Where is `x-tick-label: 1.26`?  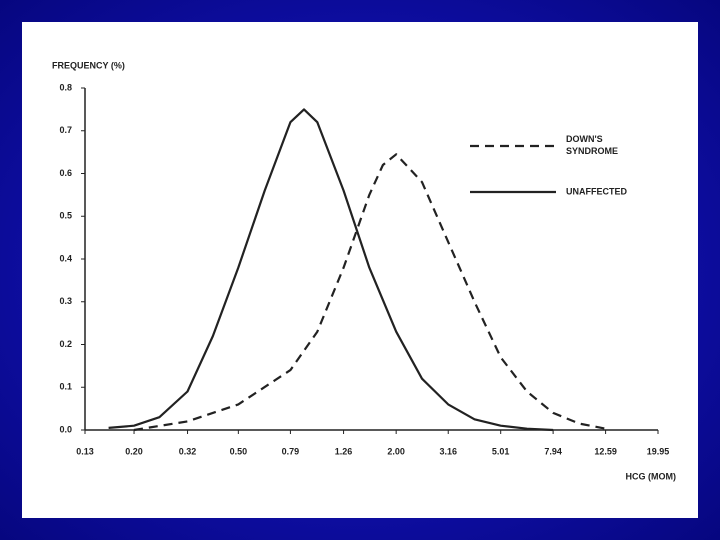
x-tick-label: 1.26 is located at coordinates (344, 451).